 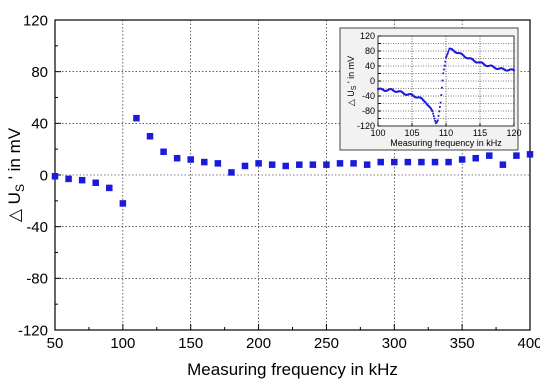 What do you see at coordinates (377, 133) in the screenshot?
I see `inset-x-tick-label: 100` at bounding box center [377, 133].